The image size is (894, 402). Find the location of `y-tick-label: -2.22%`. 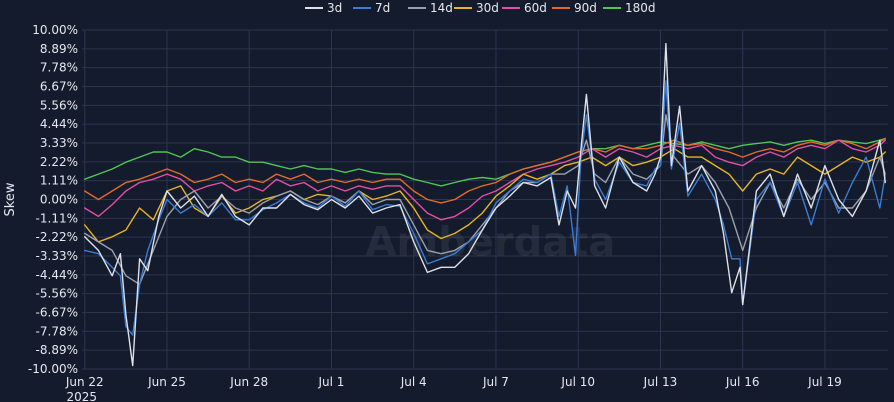

y-tick-label: -2.22% is located at coordinates (57, 237).